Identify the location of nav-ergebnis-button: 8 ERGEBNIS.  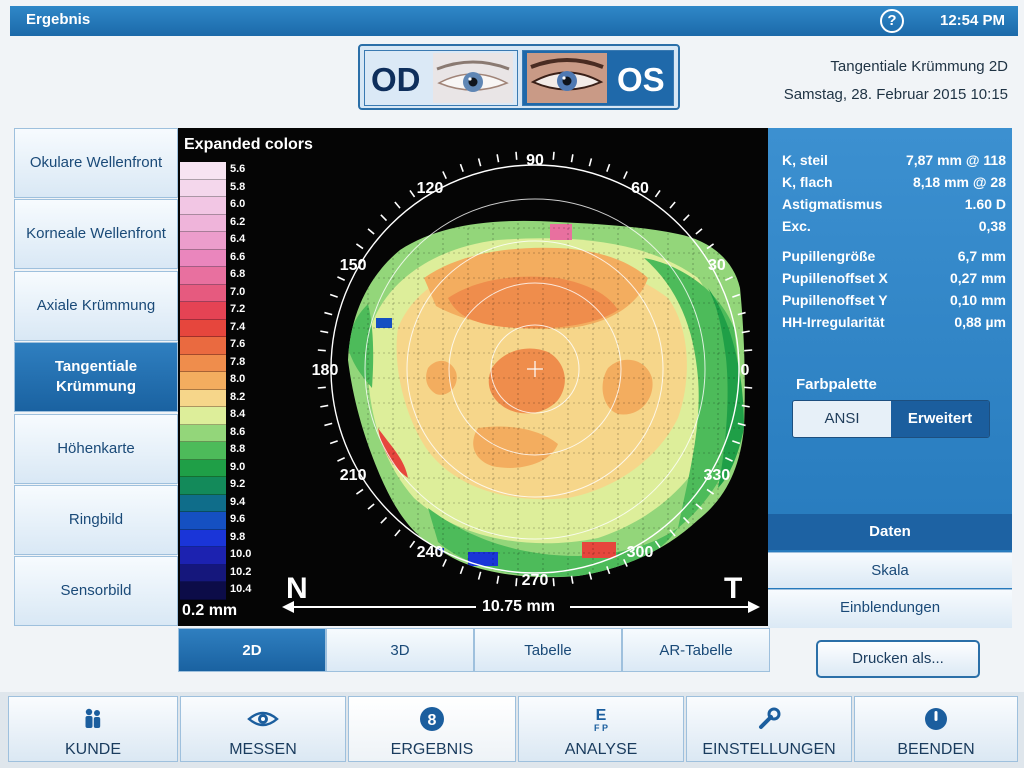
(432, 729).